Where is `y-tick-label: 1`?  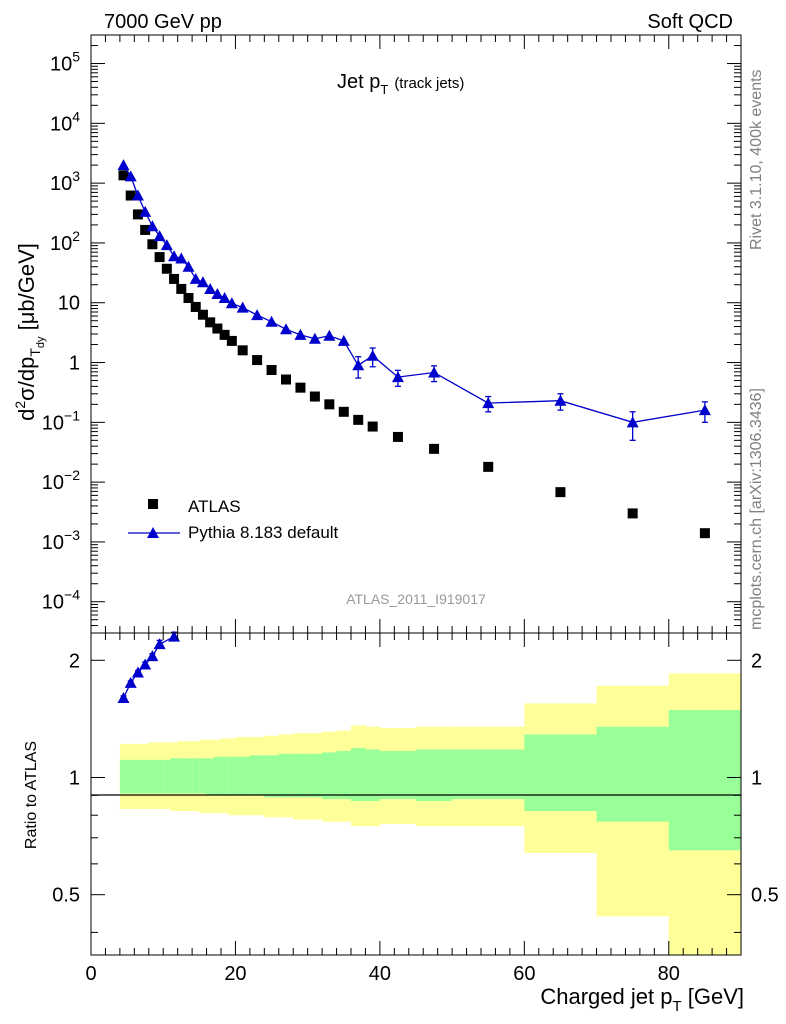
y-tick-label: 1 is located at coordinates (74, 364).